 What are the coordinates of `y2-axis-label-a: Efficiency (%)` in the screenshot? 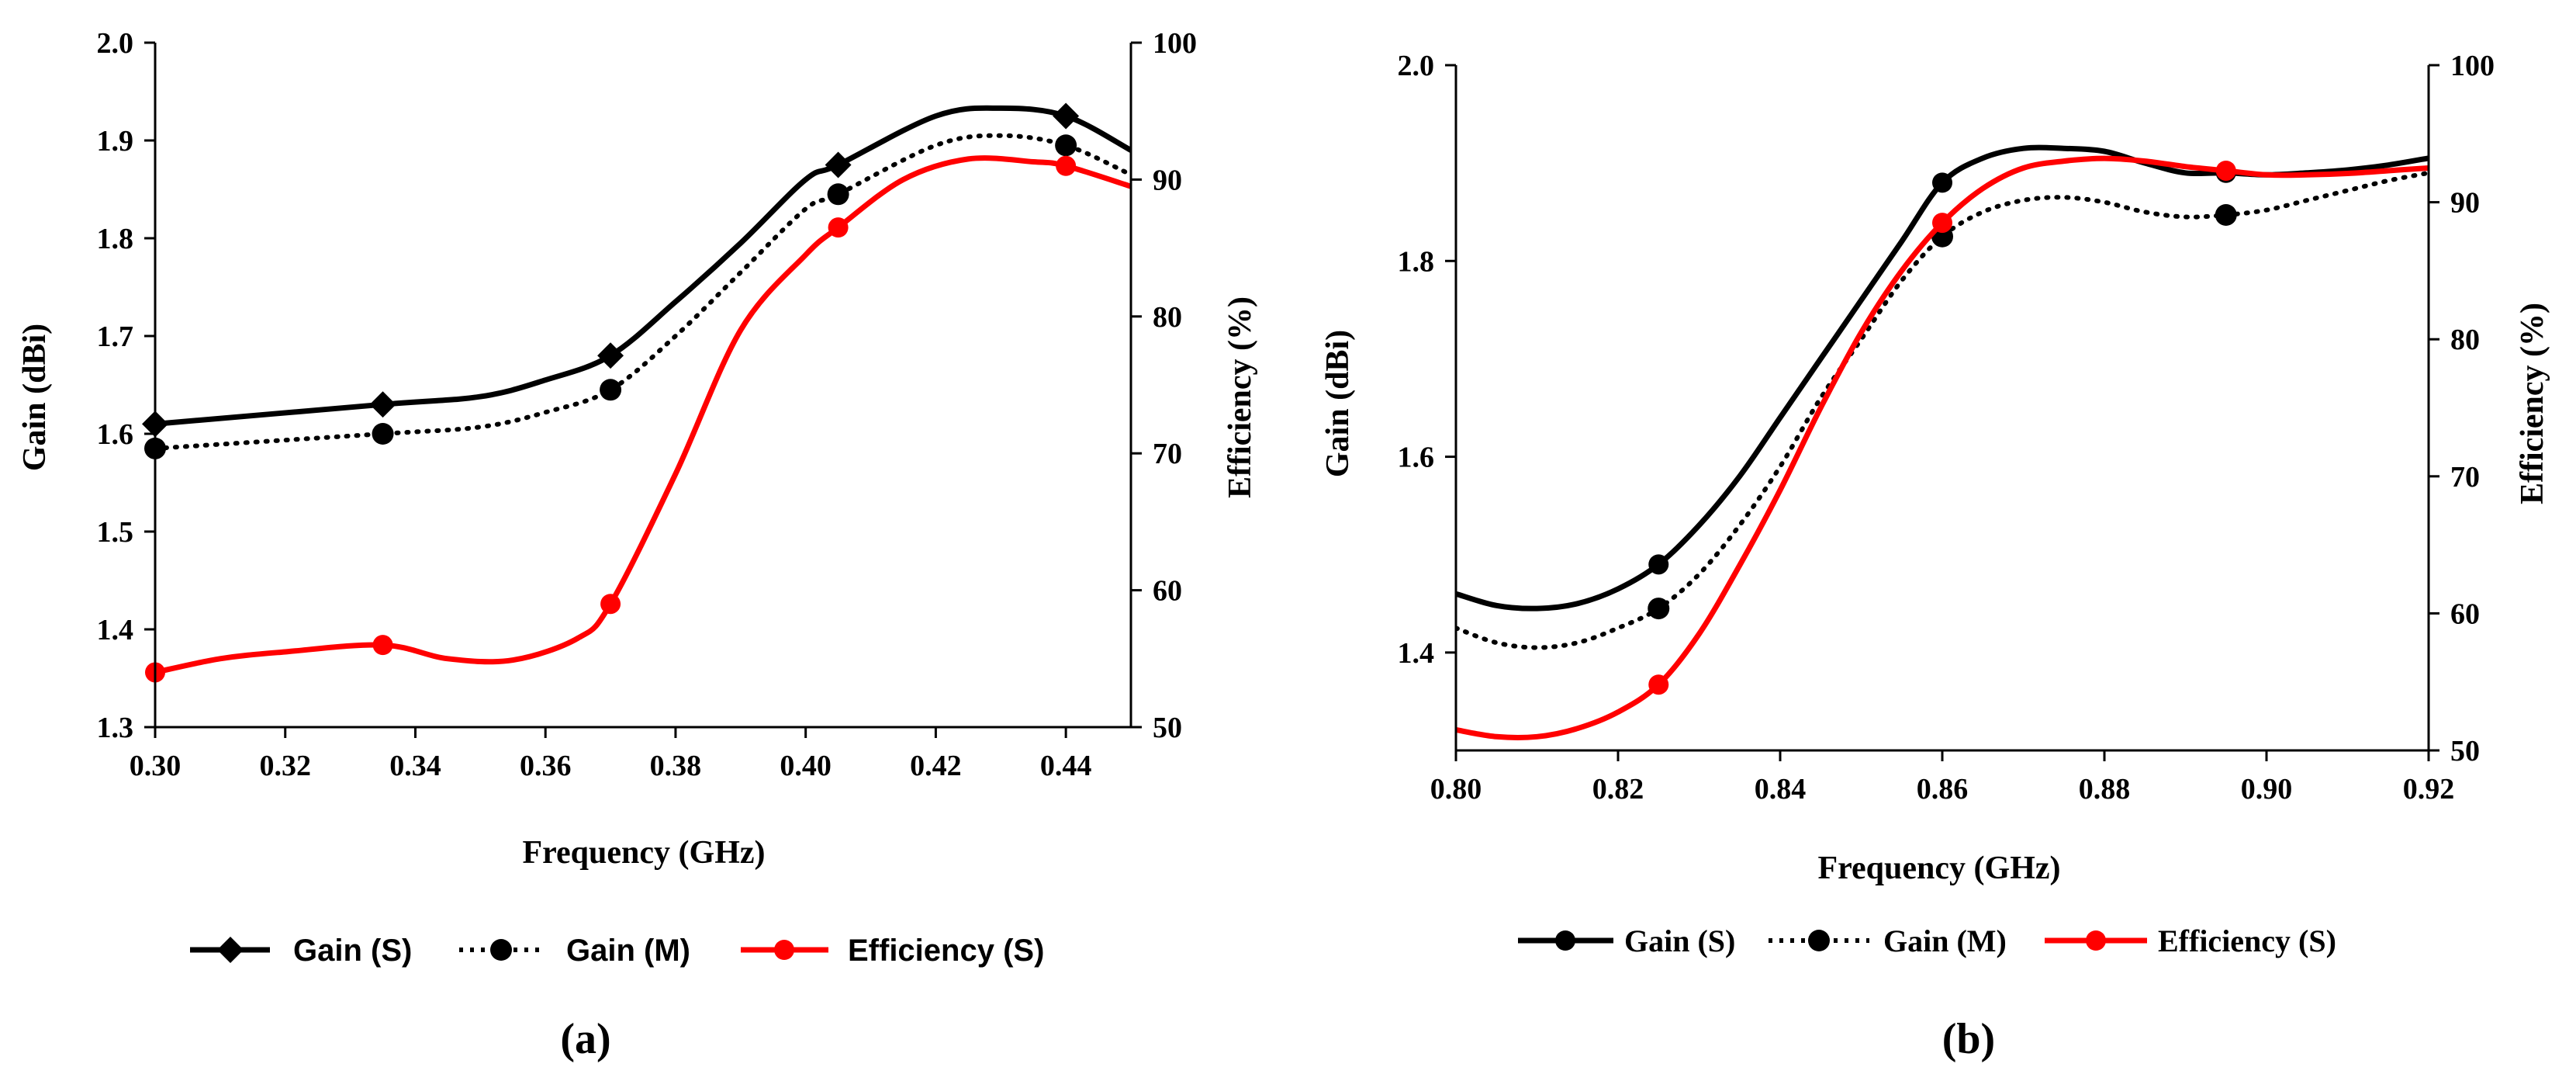 It's located at (1240, 397).